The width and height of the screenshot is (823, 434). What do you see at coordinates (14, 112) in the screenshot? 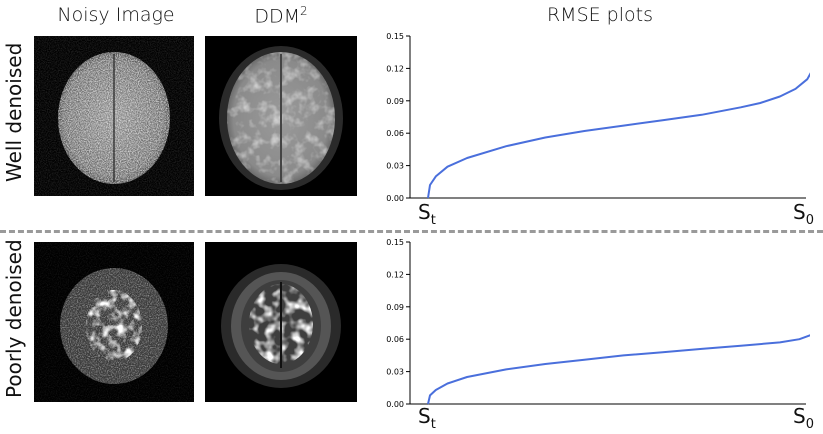
I see `row-label-well-denoised: Well denoised` at bounding box center [14, 112].